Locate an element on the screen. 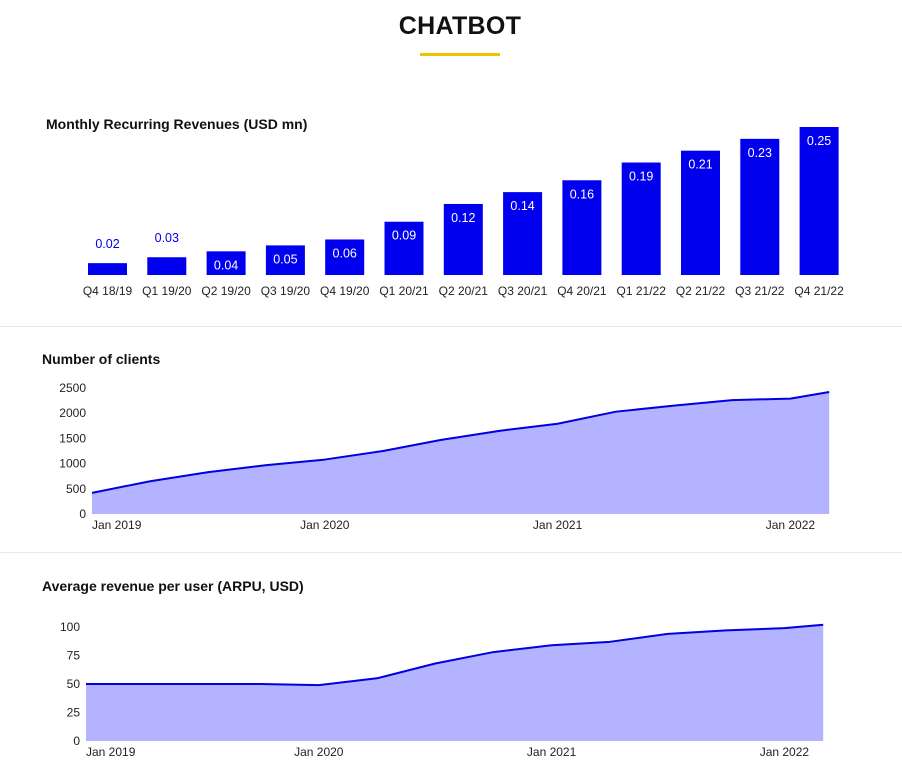  x-tick-label: Q4 21/22 is located at coordinates (819, 291).